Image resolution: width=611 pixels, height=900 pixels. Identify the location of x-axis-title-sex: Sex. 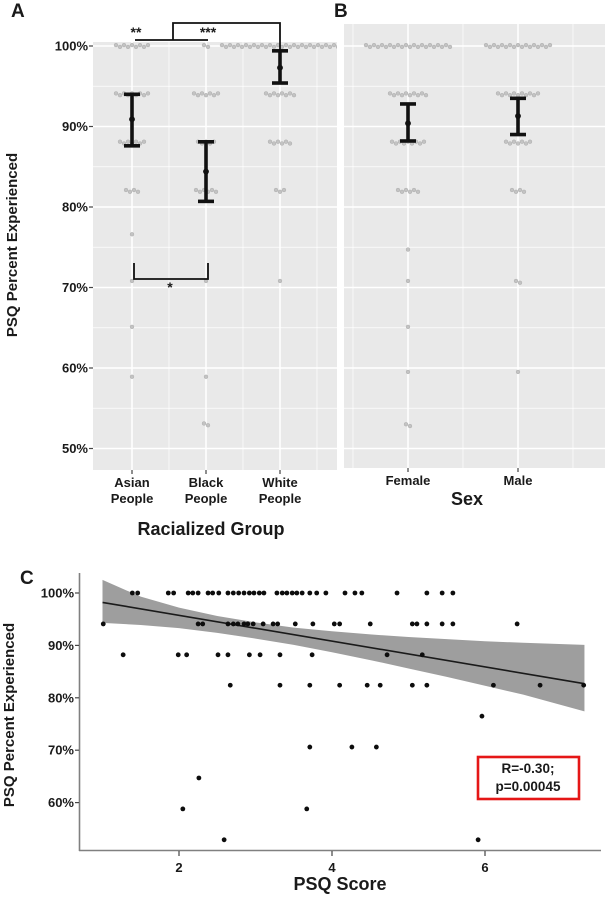
(467, 499).